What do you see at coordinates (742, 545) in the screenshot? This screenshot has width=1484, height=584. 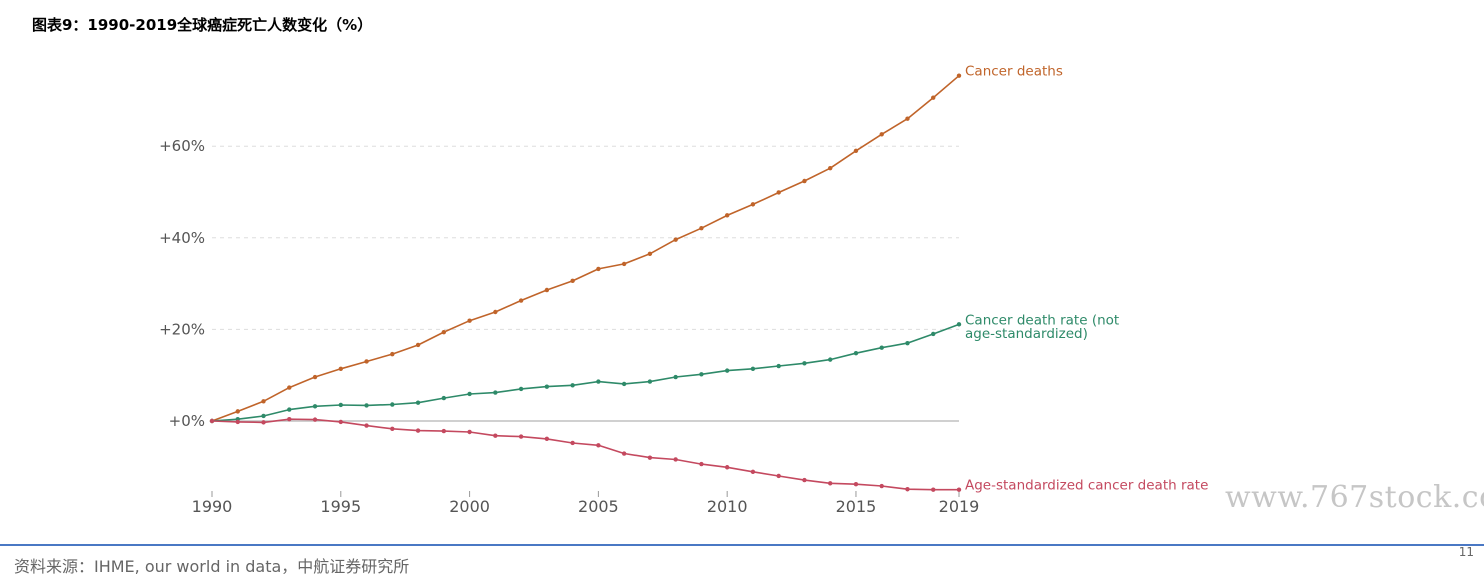 I see `footer-divider` at bounding box center [742, 545].